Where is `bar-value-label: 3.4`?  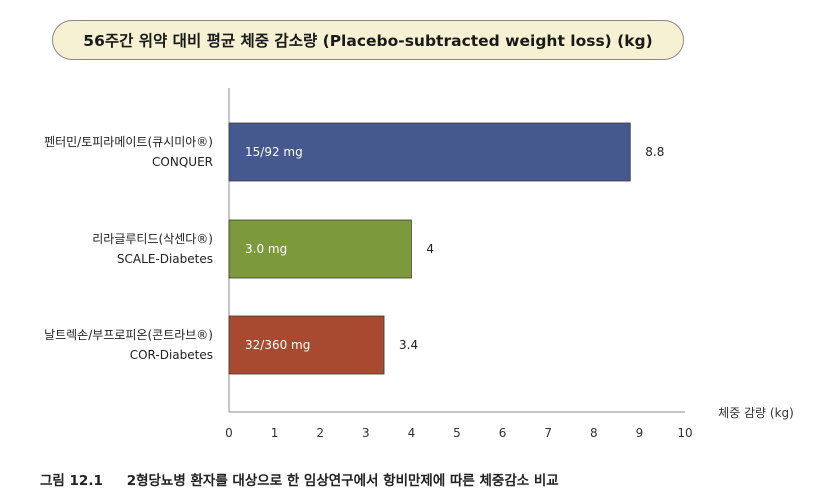 bar-value-label: 3.4 is located at coordinates (408, 345).